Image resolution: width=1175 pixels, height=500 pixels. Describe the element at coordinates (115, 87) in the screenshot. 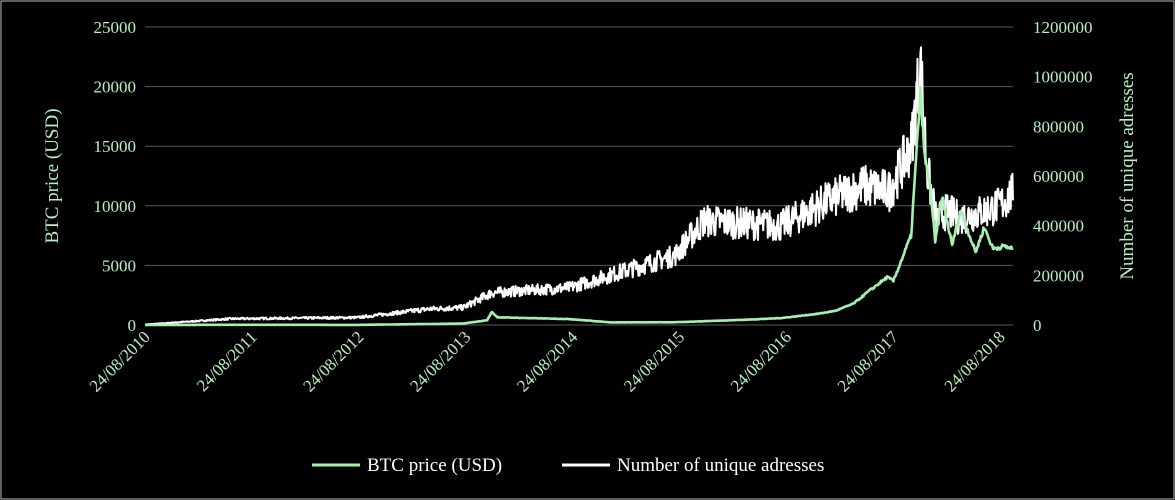

I see `y-left-tick-label: 20000` at that location.